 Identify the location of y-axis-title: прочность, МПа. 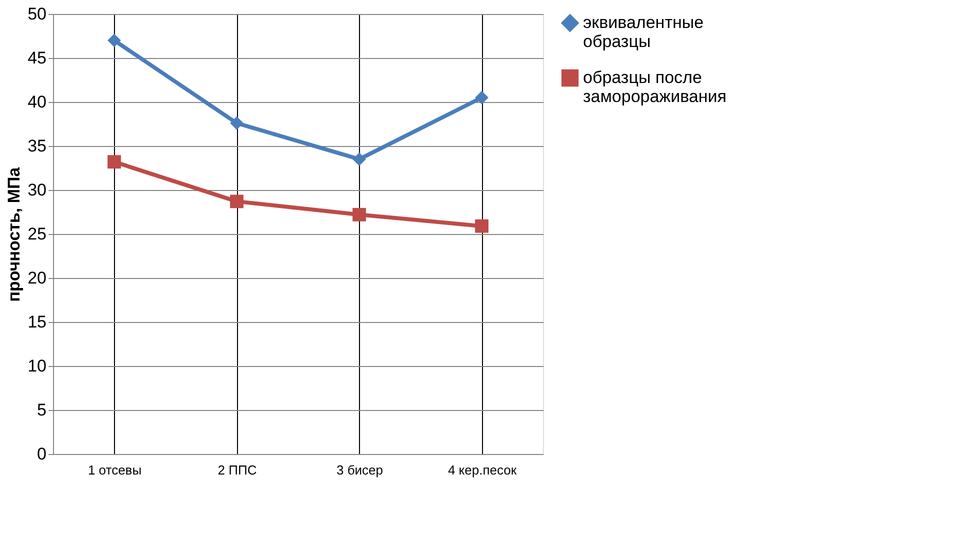
(14, 234).